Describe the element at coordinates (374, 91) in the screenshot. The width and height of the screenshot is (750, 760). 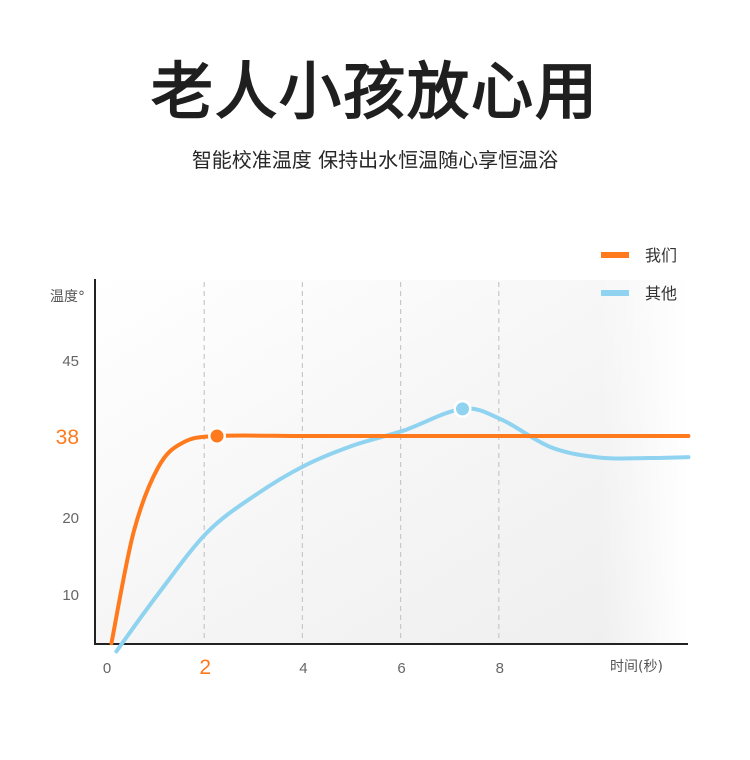
I see `headline: 老人小孩放心用` at that location.